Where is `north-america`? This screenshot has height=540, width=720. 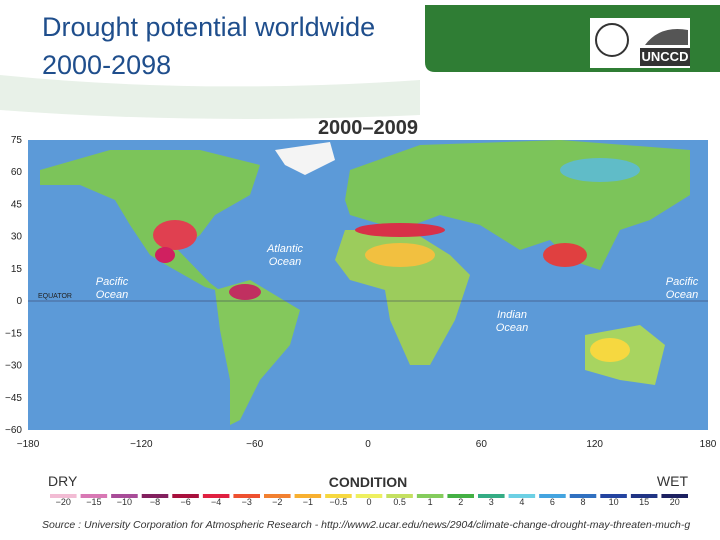
north-america is located at coordinates (150, 221).